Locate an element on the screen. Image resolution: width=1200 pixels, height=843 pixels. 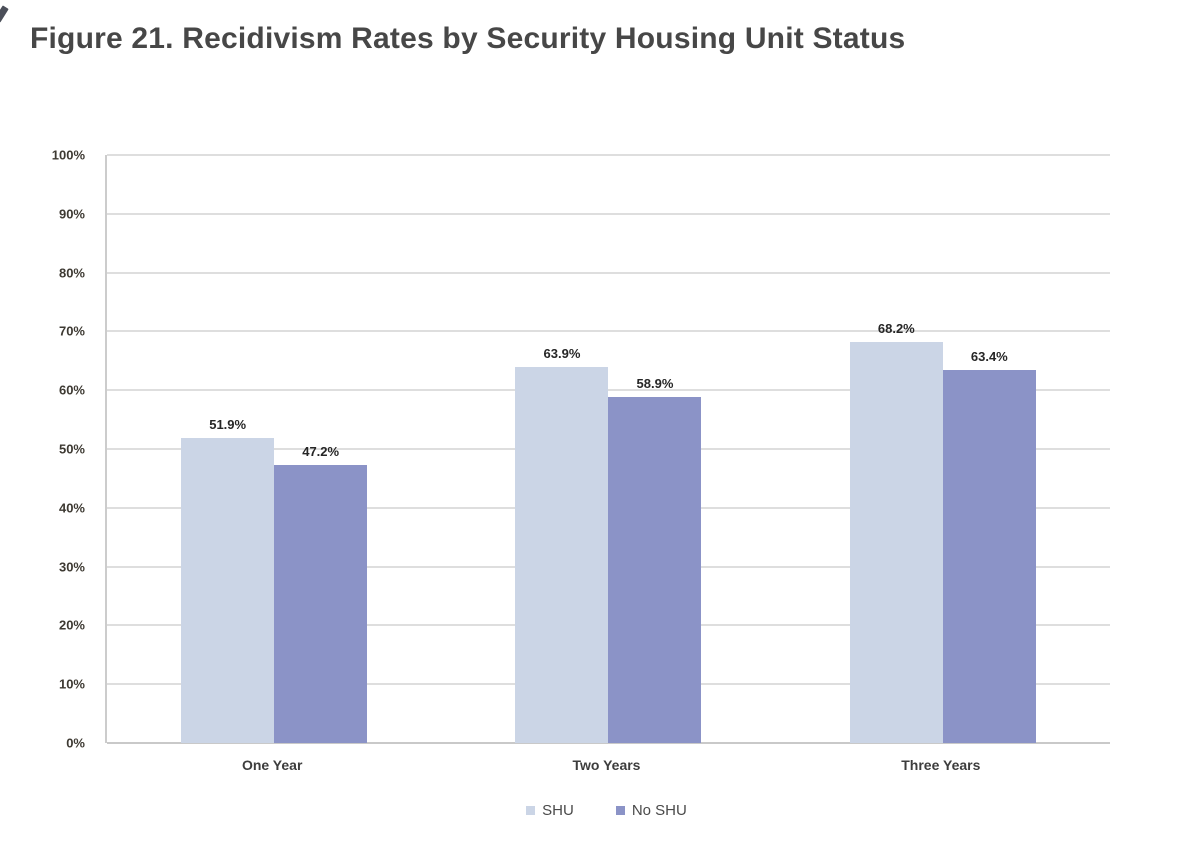
y-axis-tick-label: 40% is located at coordinates (71, 508).